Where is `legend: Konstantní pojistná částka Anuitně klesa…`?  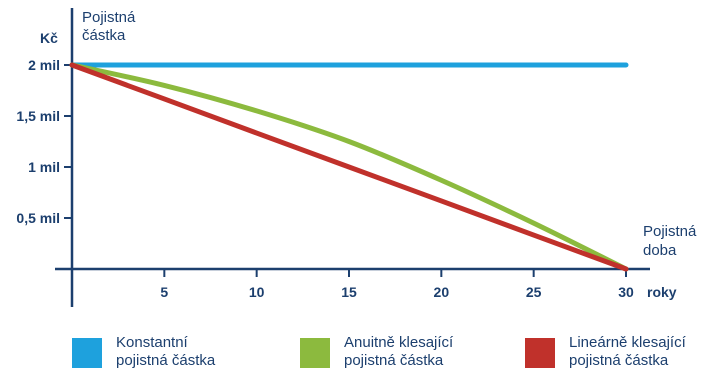
legend: Konstantní pojistná částka Anuitně klesa… is located at coordinates (354, 349).